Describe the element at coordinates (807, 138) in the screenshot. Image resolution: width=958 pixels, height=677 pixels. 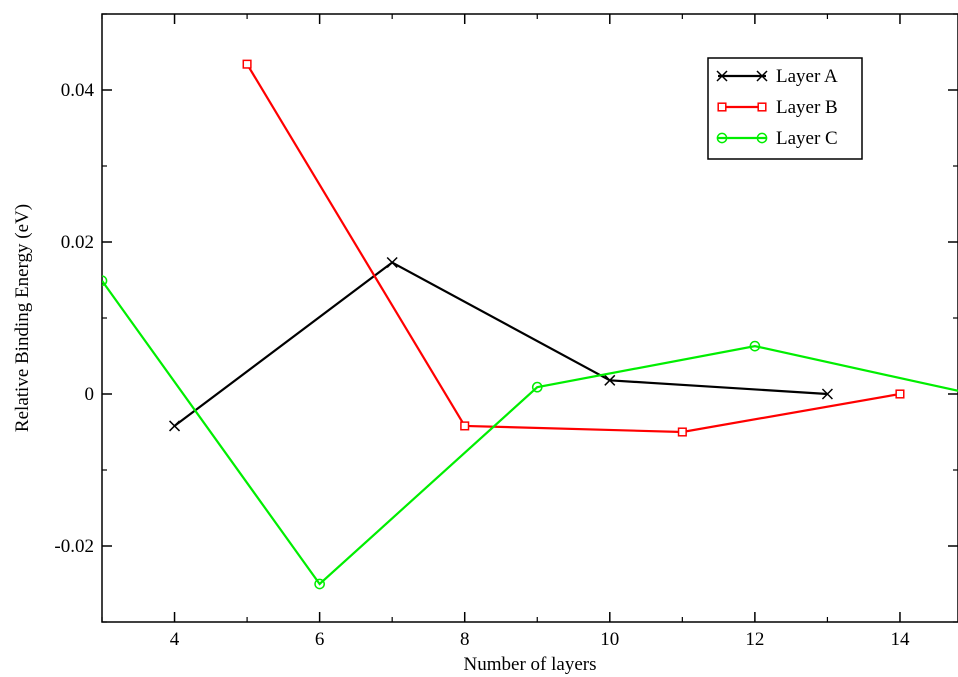
I see `legend-label: Layer C` at that location.